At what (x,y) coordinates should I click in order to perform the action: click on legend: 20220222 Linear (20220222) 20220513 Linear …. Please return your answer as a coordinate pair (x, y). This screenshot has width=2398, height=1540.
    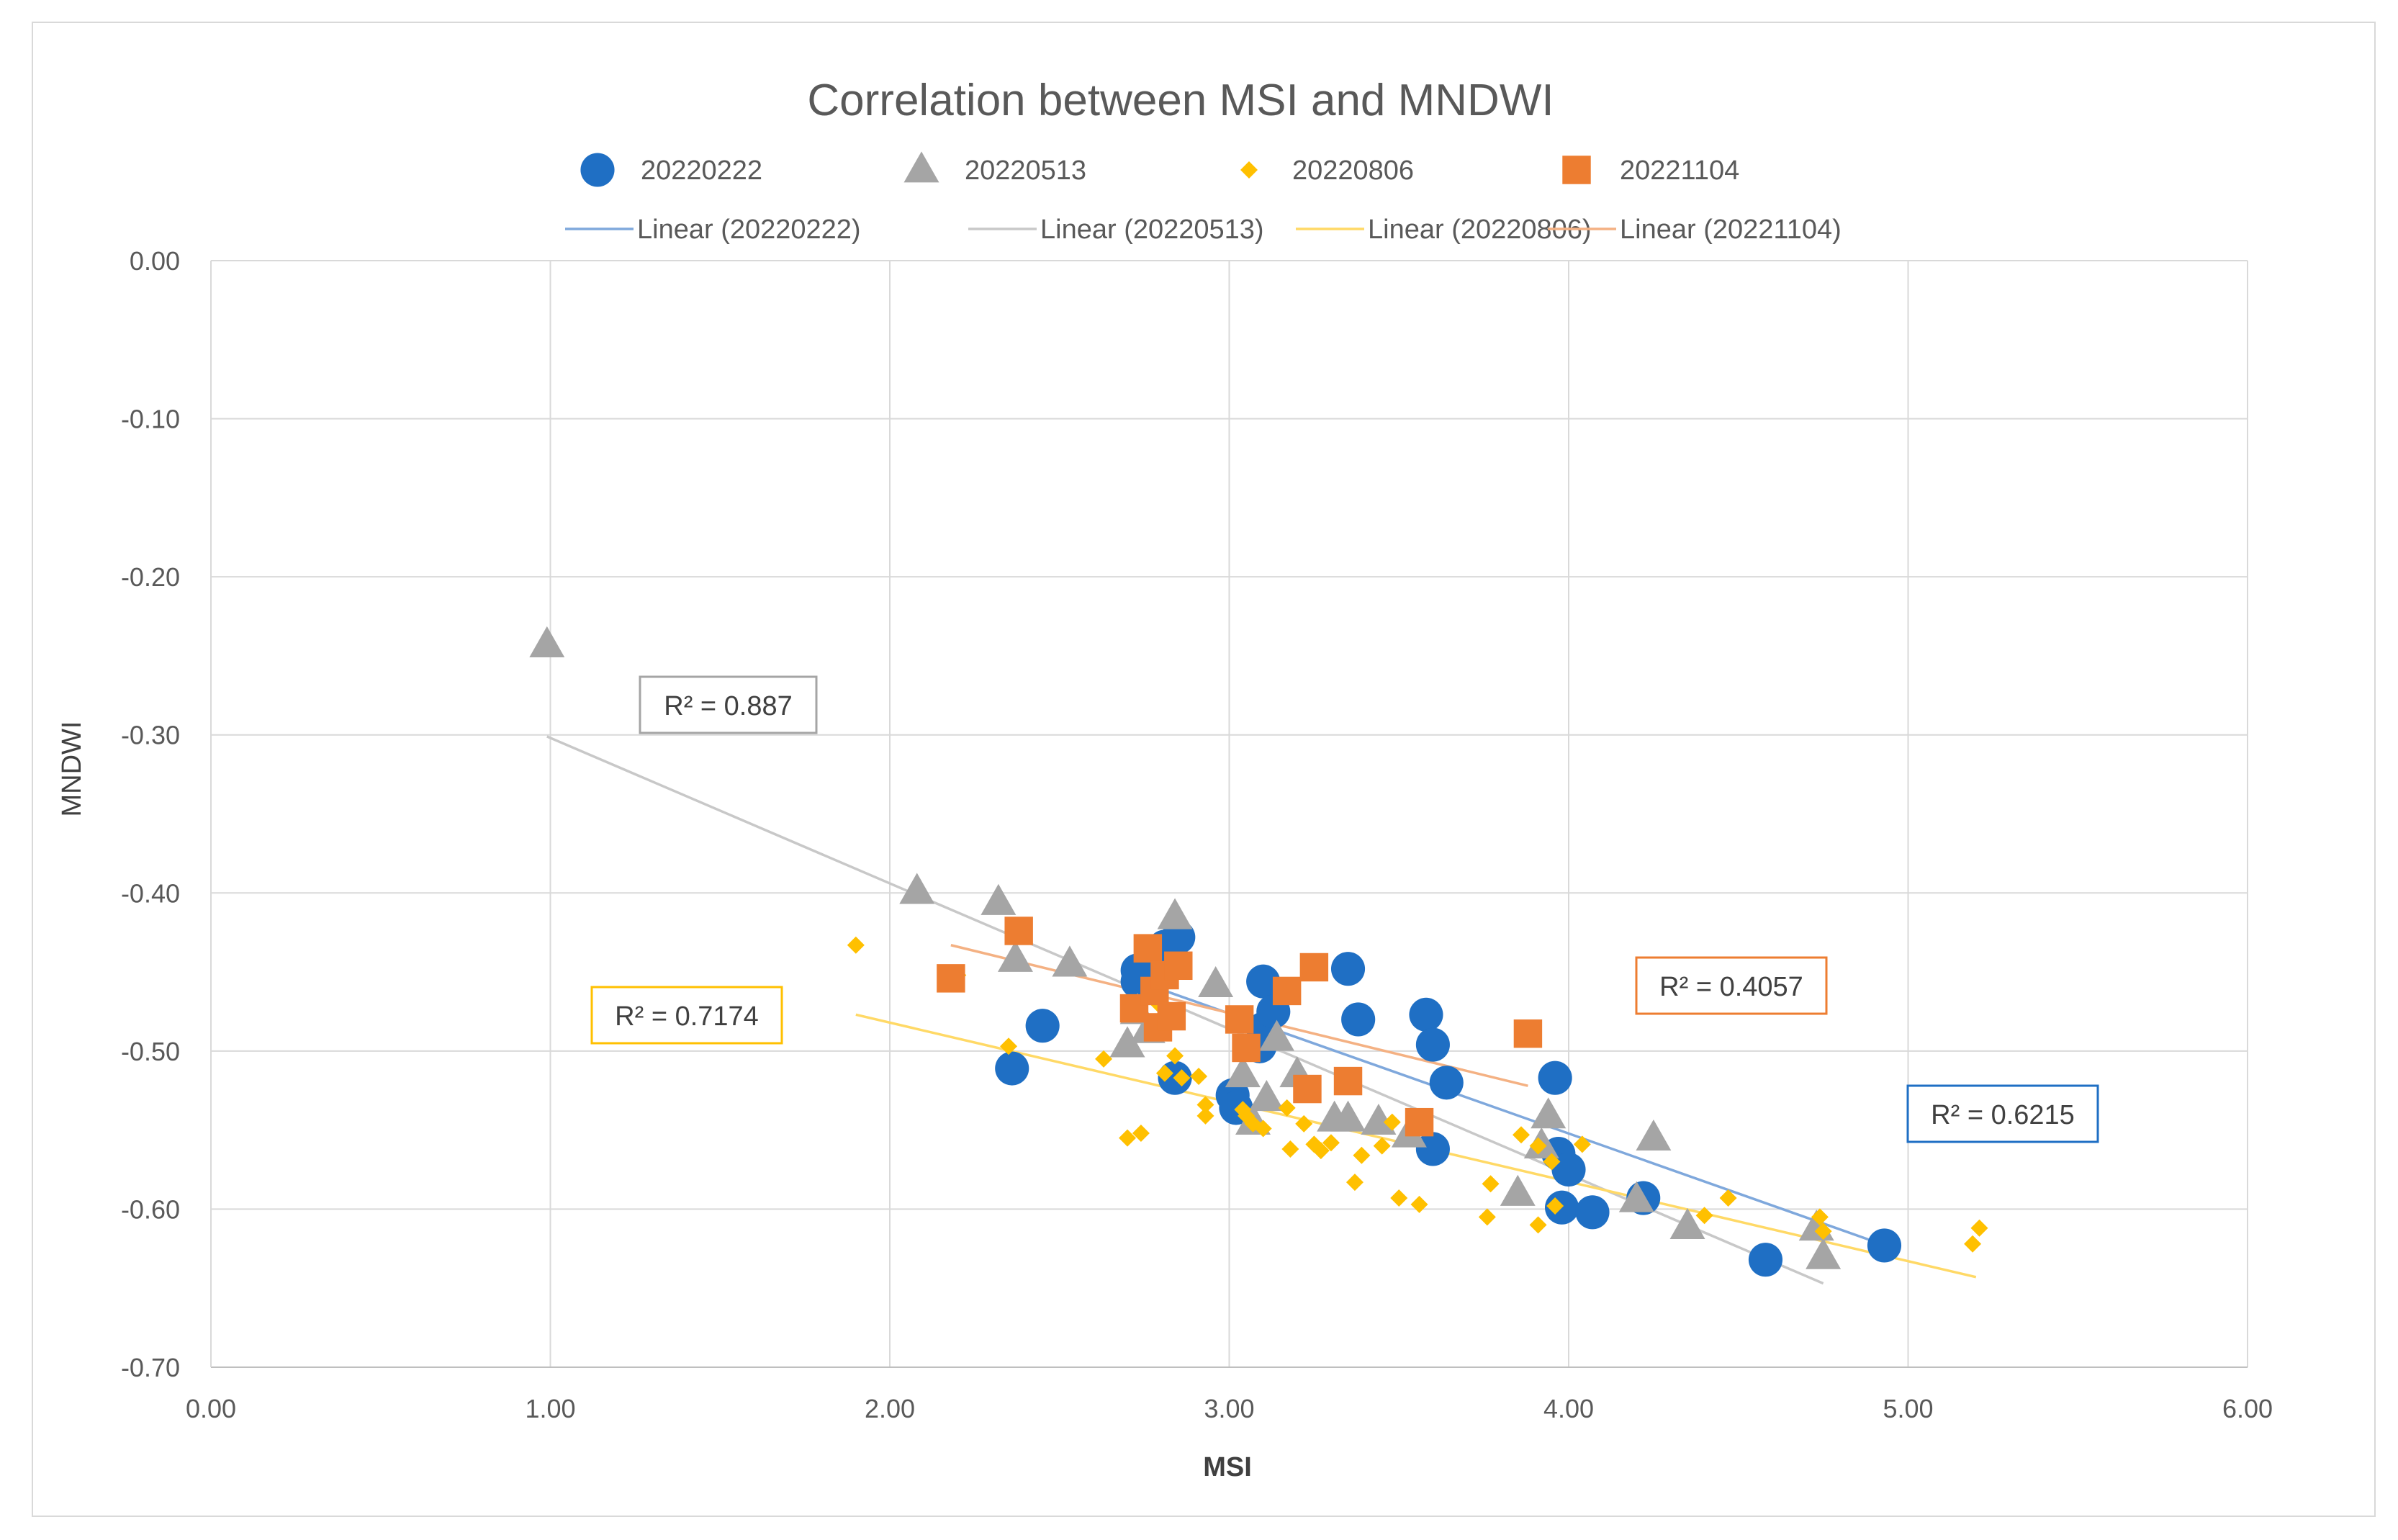
    Looking at the image, I should click on (1204, 198).